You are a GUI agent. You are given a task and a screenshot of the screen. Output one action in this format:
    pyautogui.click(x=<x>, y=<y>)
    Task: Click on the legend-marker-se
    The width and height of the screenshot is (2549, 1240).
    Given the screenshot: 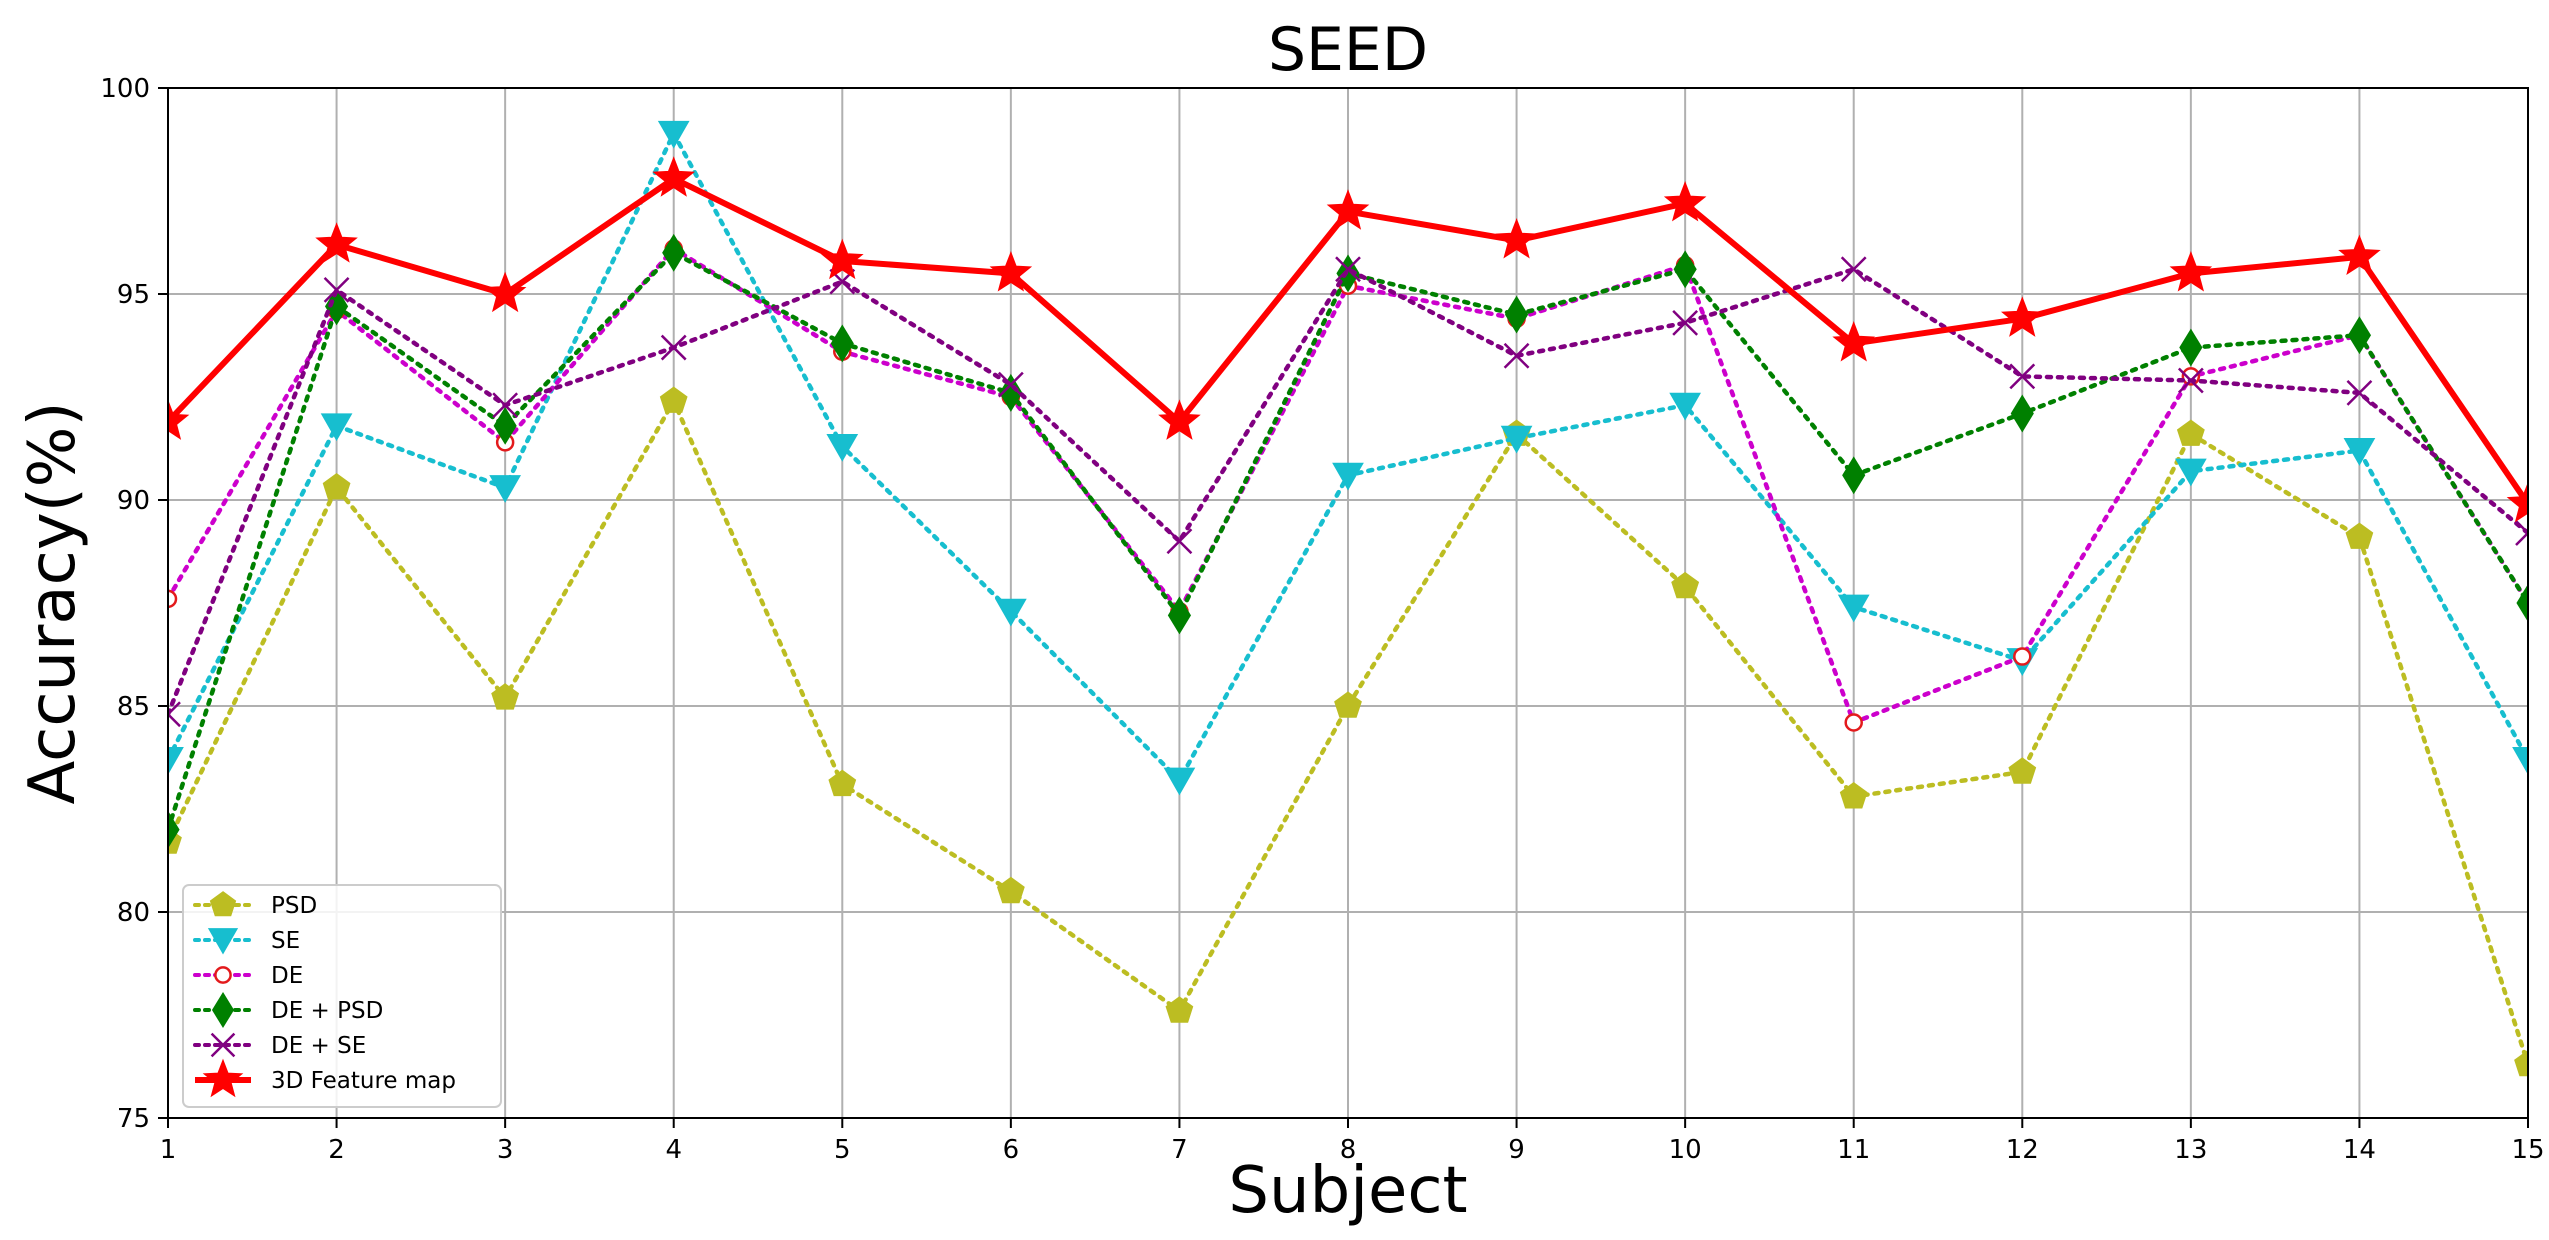 What is the action you would take?
    pyautogui.click(x=223, y=941)
    